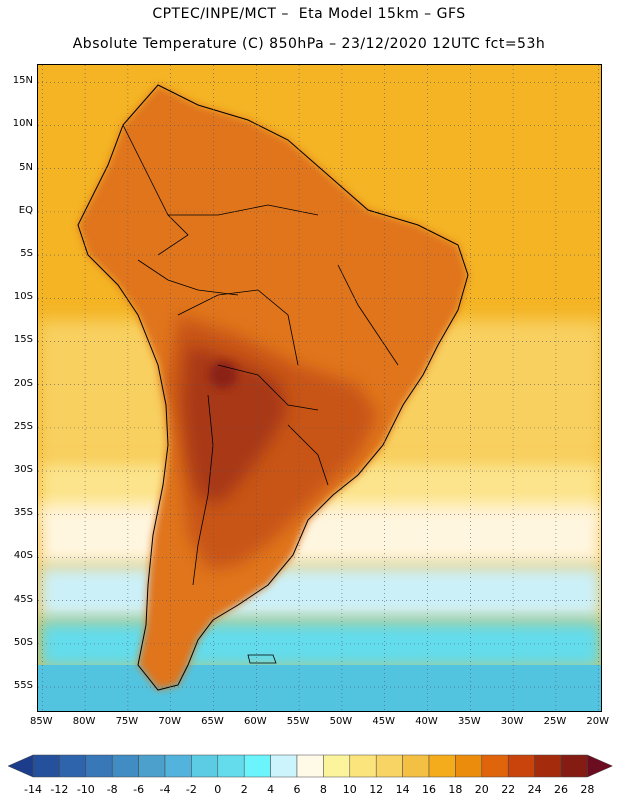  What do you see at coordinates (23, 470) in the screenshot?
I see `lat-tick-label: 30S` at bounding box center [23, 470].